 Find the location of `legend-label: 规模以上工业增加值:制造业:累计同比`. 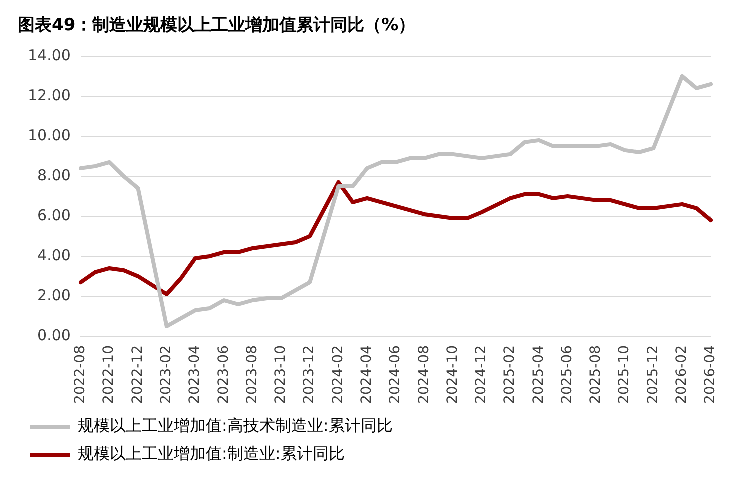

legend-label: 规模以上工业增加值:制造业:累计同比 is located at coordinates (211, 454).